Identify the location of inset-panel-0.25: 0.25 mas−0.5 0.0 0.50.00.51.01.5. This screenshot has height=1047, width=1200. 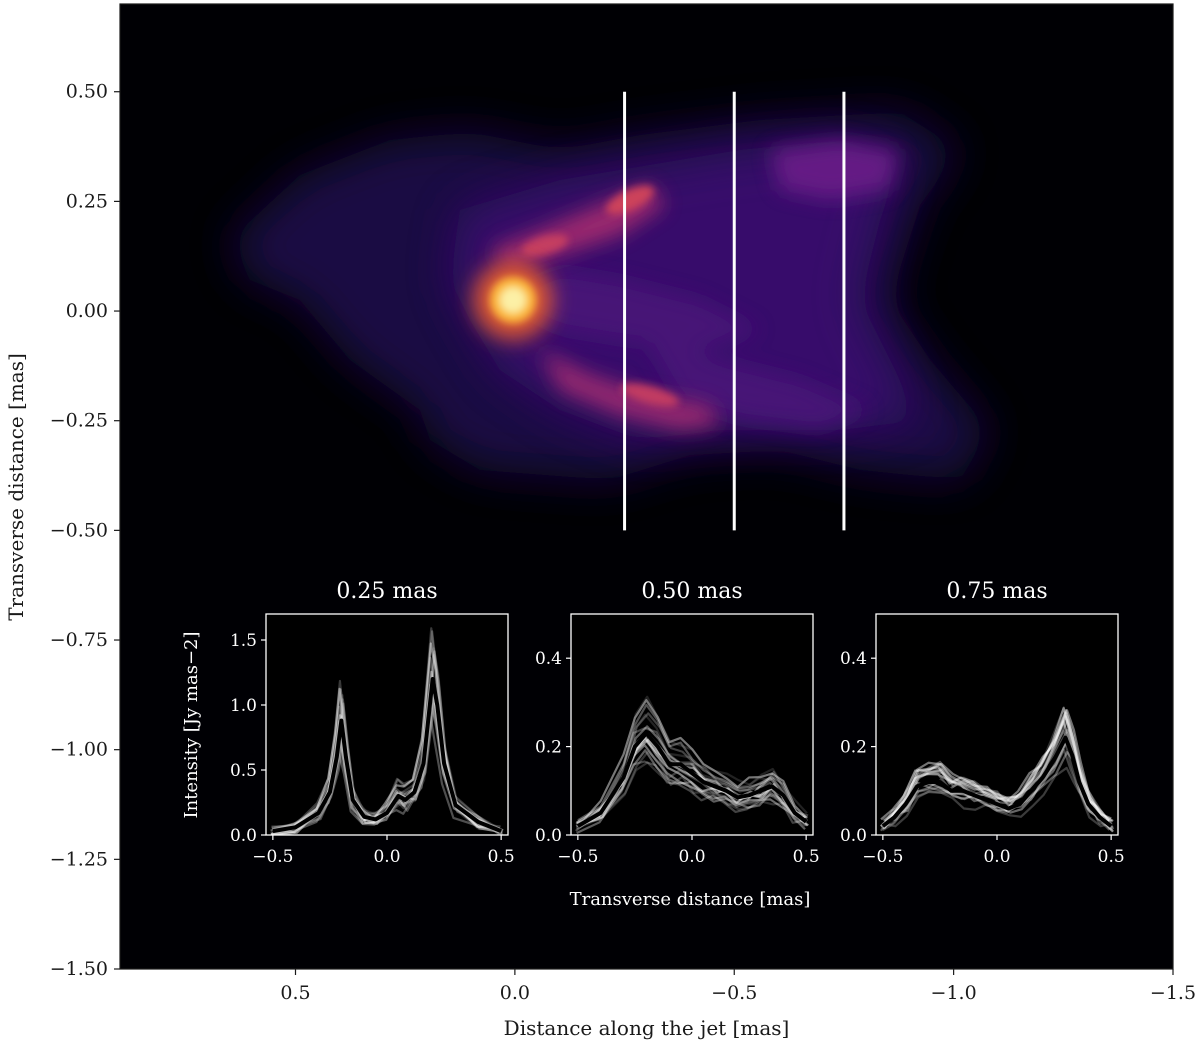
(372, 723).